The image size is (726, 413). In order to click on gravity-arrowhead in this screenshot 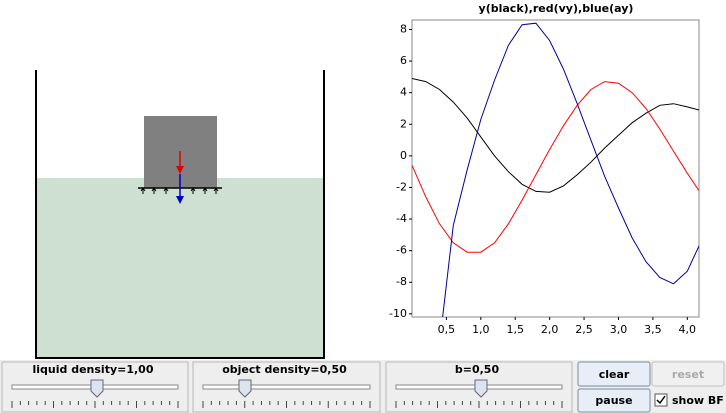, I will do `click(180, 170)`.